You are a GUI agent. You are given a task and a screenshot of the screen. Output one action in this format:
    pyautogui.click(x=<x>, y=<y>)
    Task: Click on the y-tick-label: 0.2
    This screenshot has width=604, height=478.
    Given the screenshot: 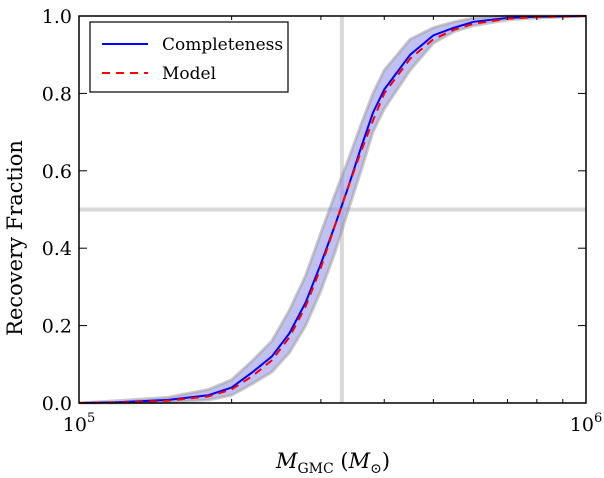 What is the action you would take?
    pyautogui.click(x=57, y=327)
    